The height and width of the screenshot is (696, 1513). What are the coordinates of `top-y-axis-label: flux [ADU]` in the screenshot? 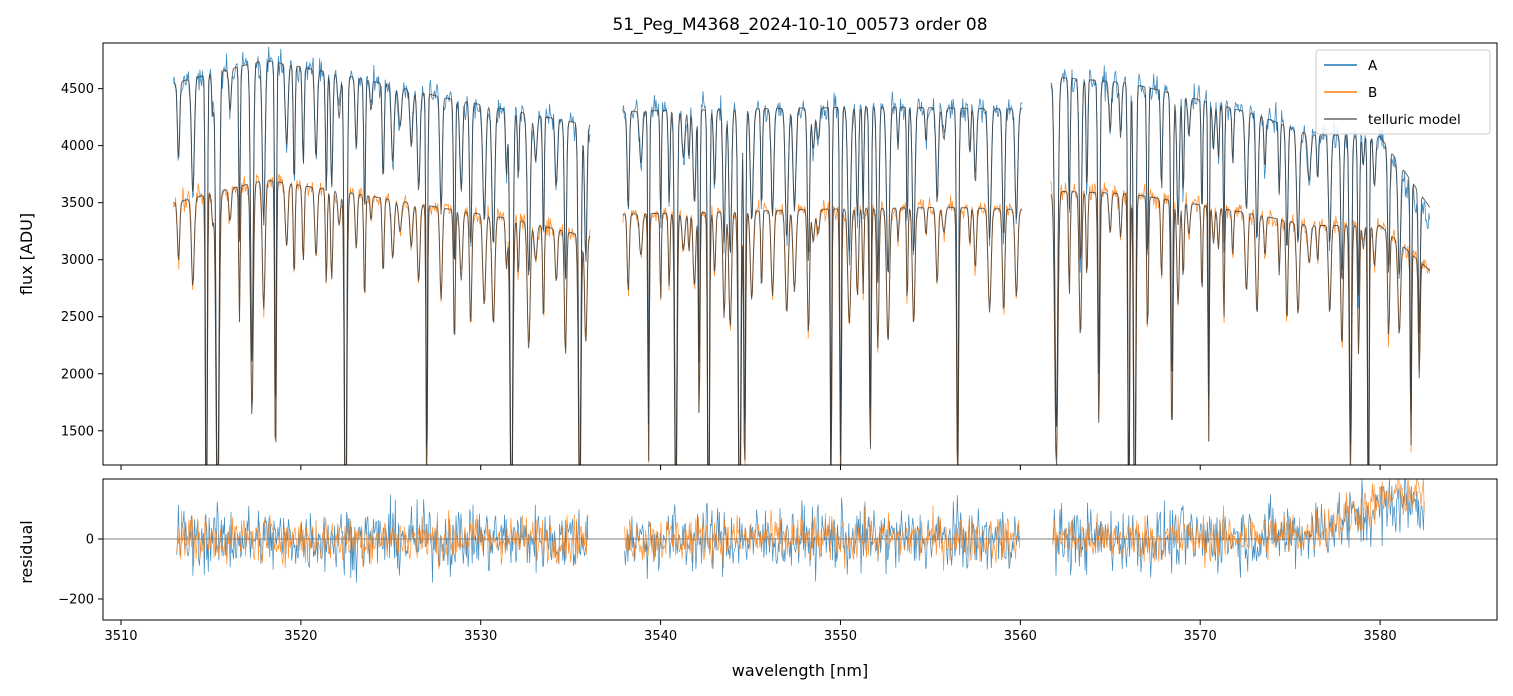 It's located at (26, 254).